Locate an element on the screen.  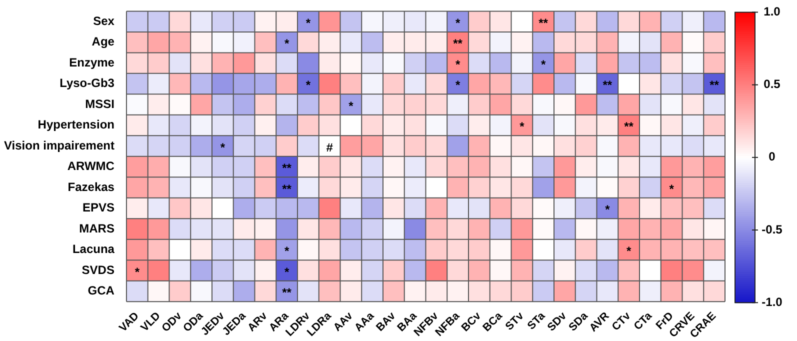
x-tick-label: CTa is located at coordinates (644, 321).